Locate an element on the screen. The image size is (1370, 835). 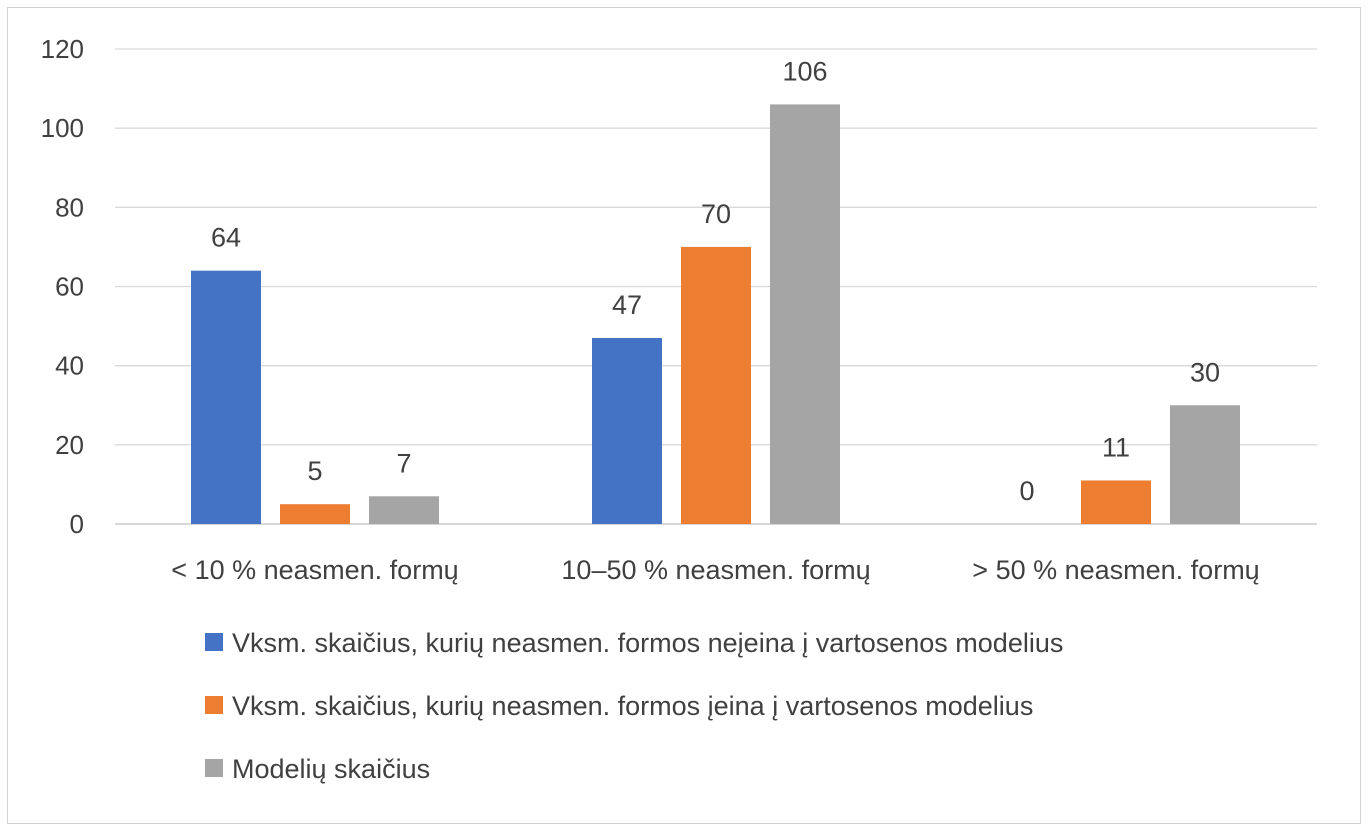
category-label: < 10 % neasmen. formų is located at coordinates (314, 570).